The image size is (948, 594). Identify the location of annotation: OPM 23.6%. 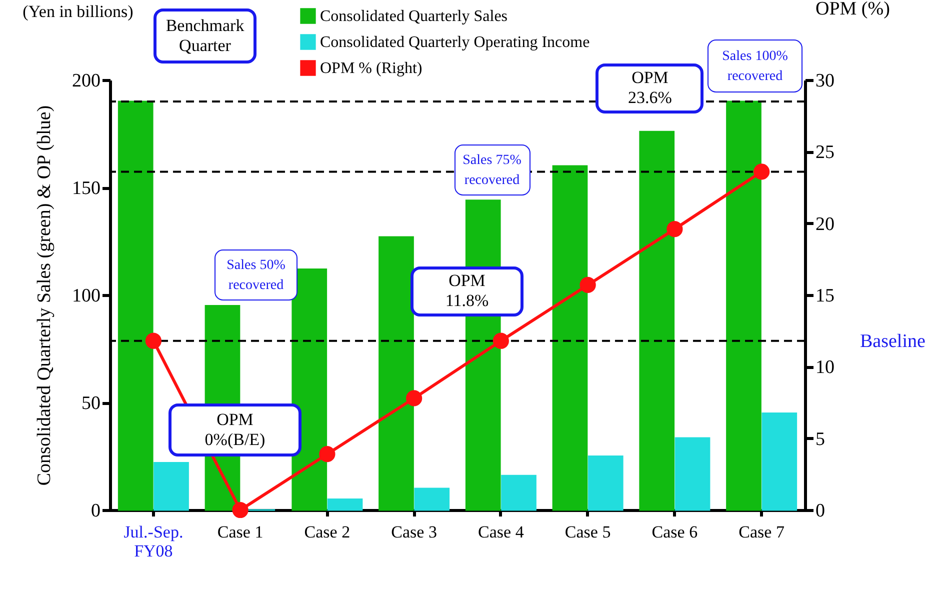
(650, 87).